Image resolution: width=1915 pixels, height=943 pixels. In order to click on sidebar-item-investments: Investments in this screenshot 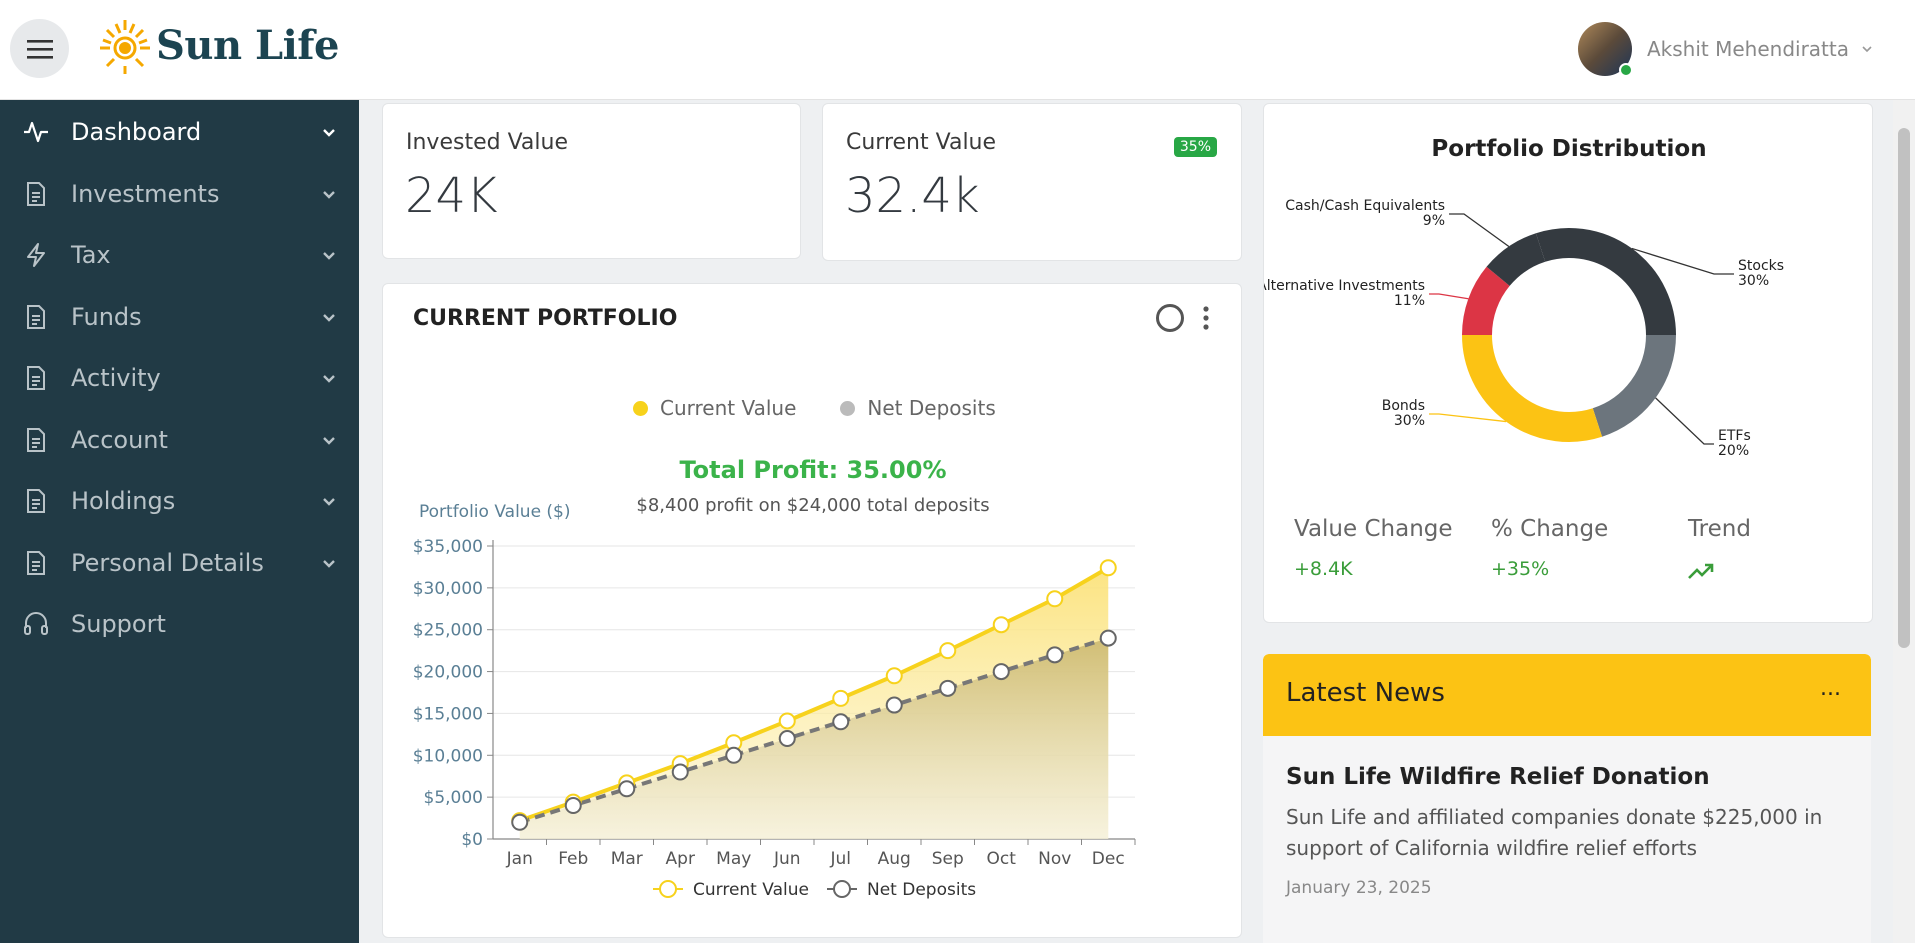, I will do `click(179, 194)`.